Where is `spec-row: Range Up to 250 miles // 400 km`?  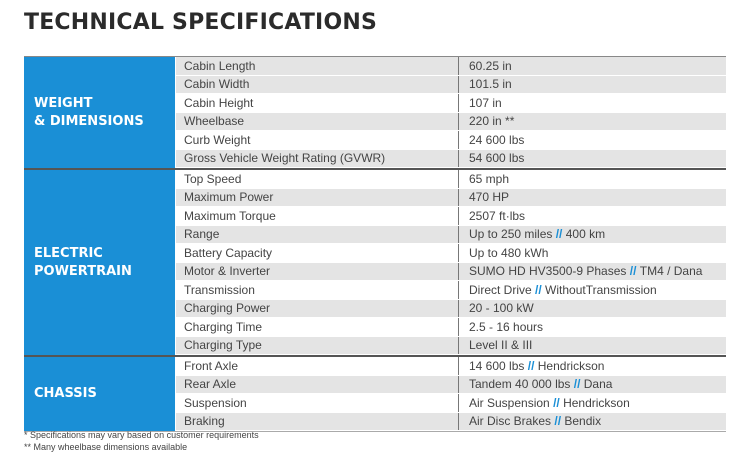 spec-row: Range Up to 250 miles // 400 km is located at coordinates (451, 234).